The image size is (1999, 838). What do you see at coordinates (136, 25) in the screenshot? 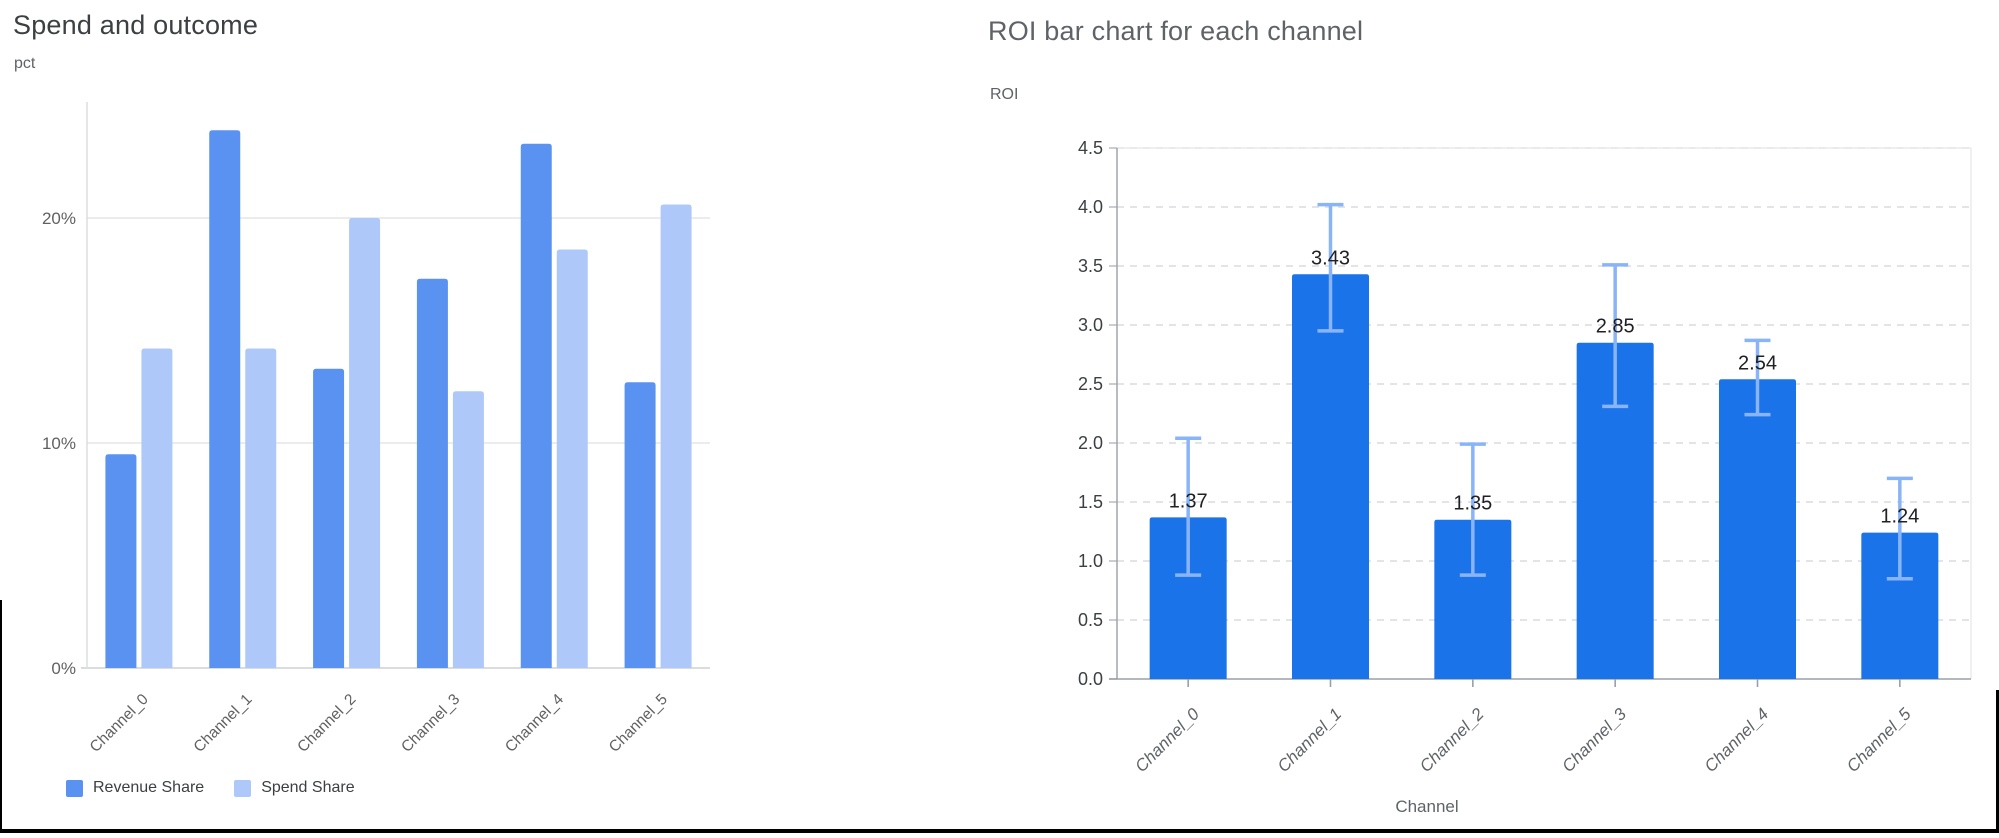
I see `left-chart-title: Spend and outcome` at bounding box center [136, 25].